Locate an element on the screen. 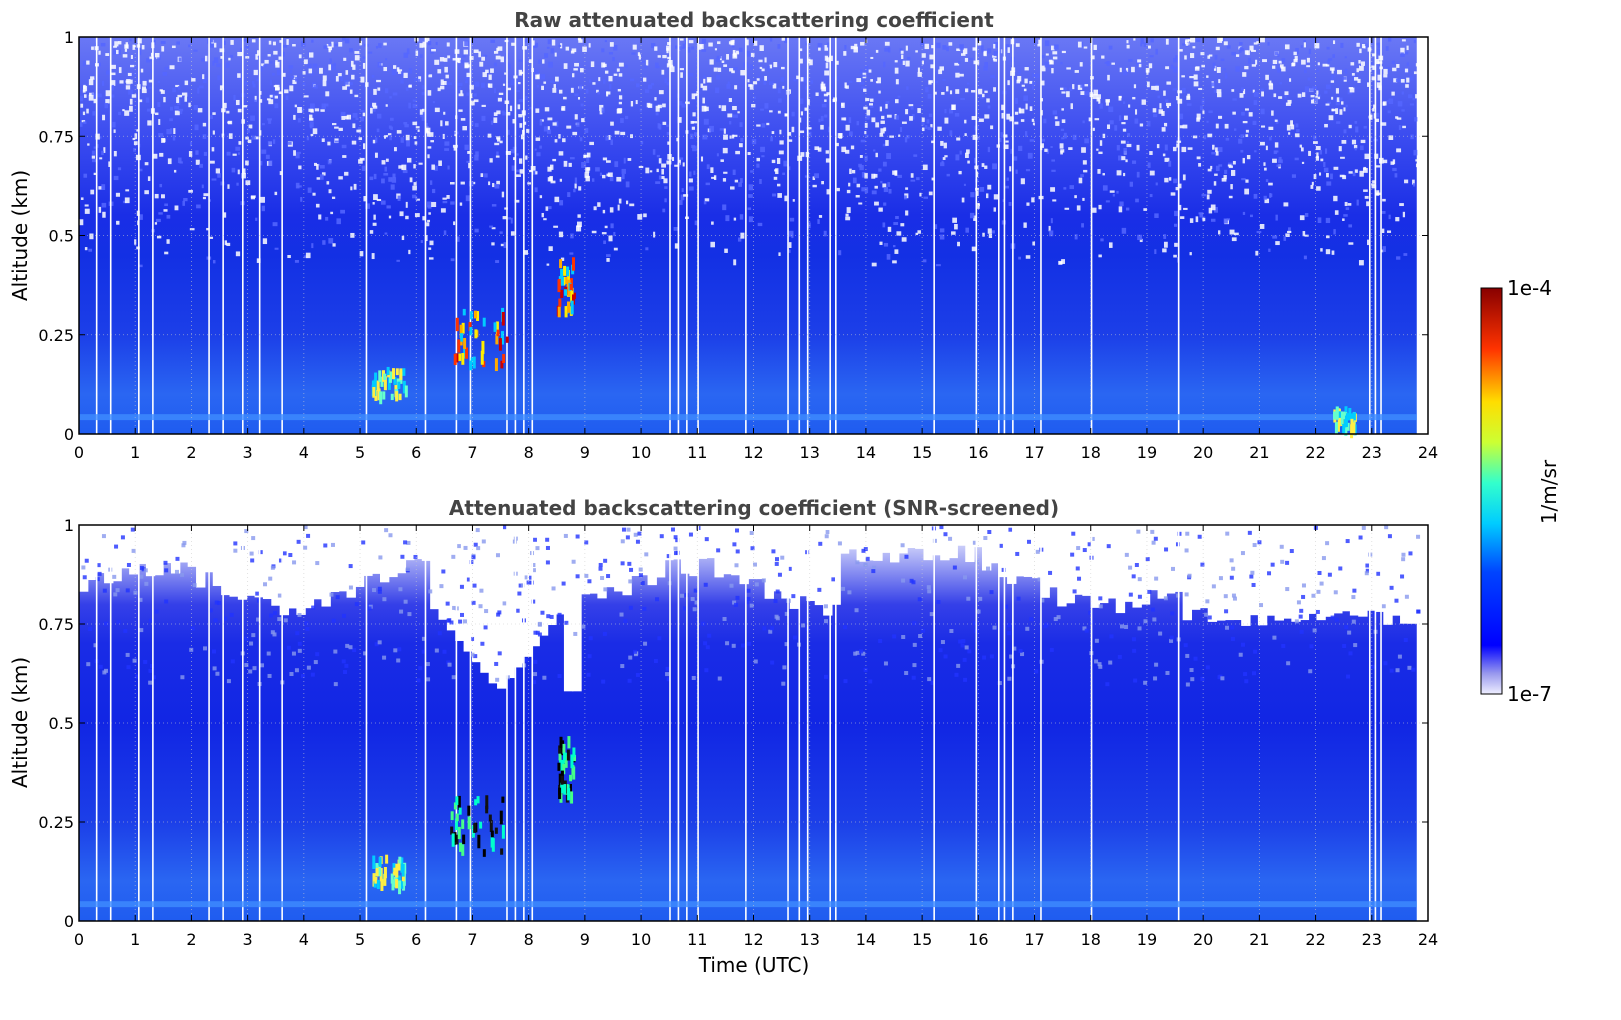 Image resolution: width=1621 pixels, height=1020 pixels. bottom-x-tick-label-9: 9 is located at coordinates (585, 939).